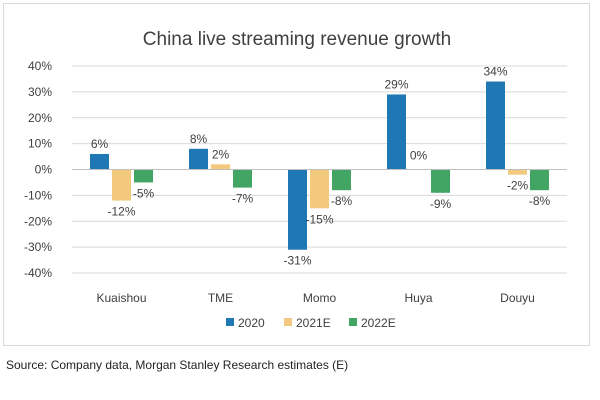  Describe the element at coordinates (40, 118) in the screenshot. I see `y-tick-label: 20%` at that location.